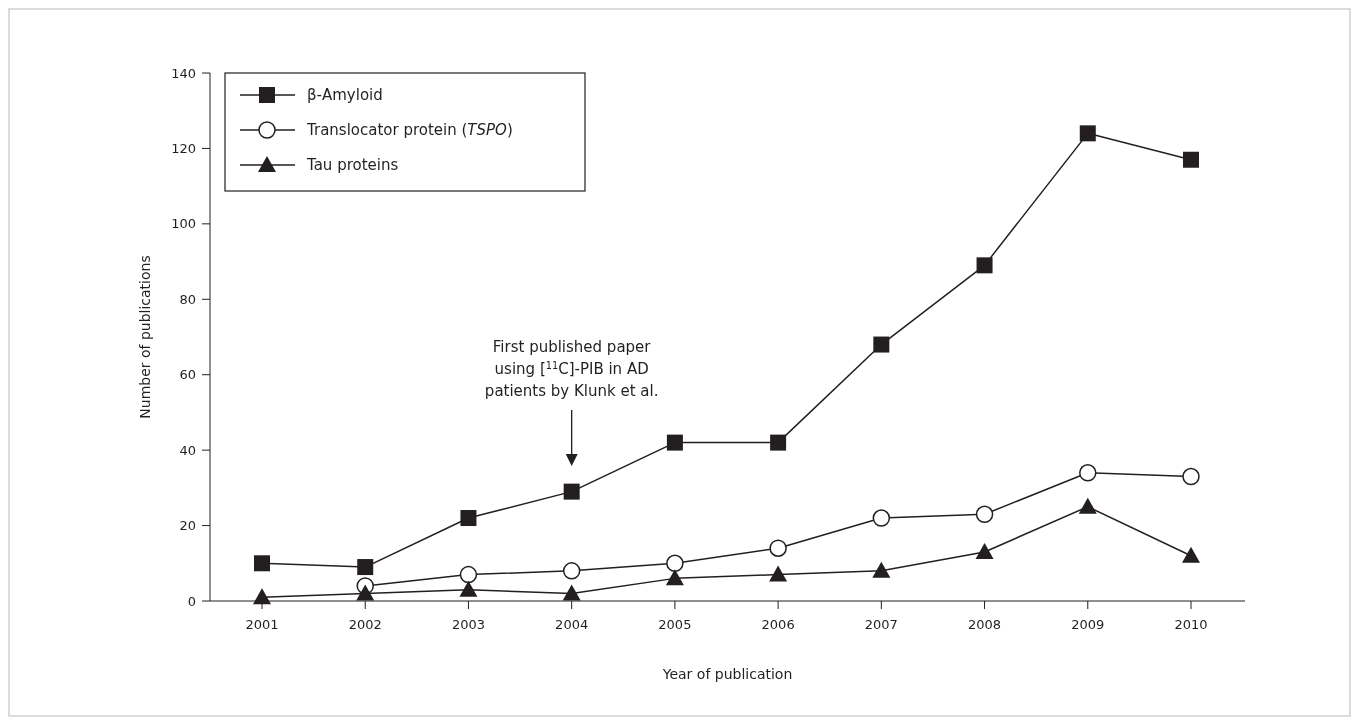 The image size is (1359, 725). Describe the element at coordinates (187, 299) in the screenshot. I see `y-tick-label: 80` at that location.